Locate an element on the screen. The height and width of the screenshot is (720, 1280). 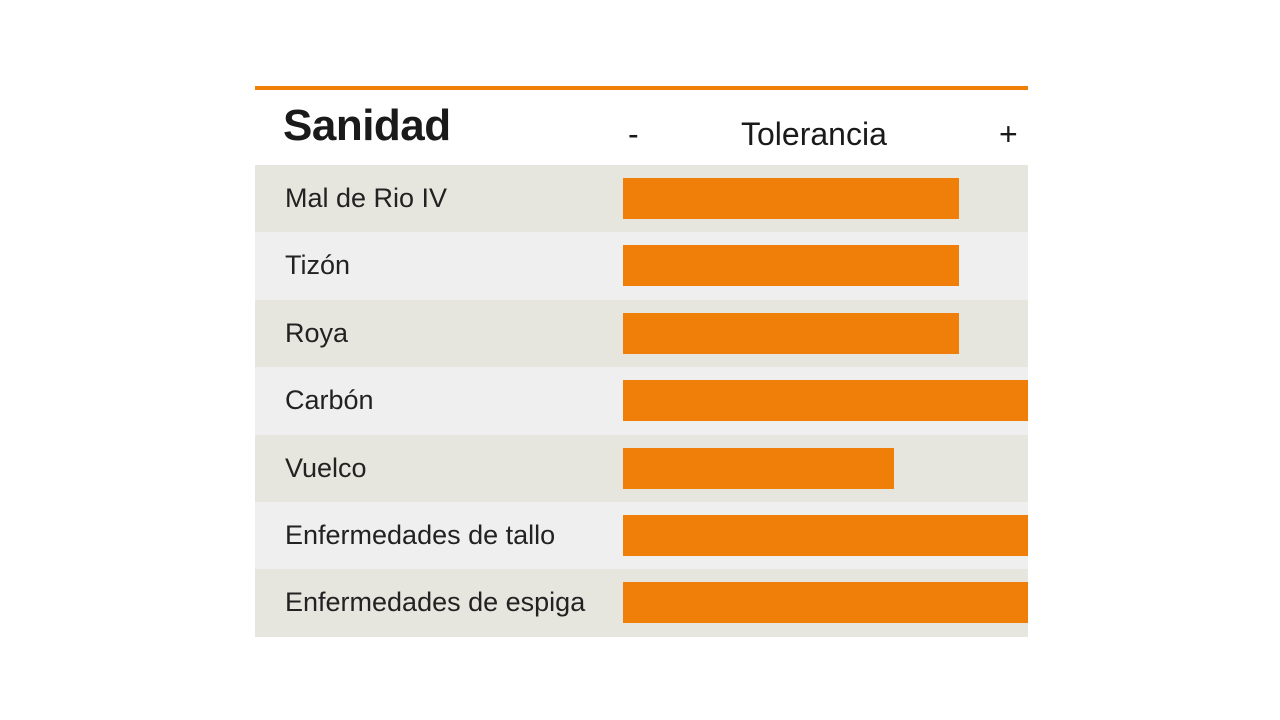
row-label: Carbón is located at coordinates (329, 400).